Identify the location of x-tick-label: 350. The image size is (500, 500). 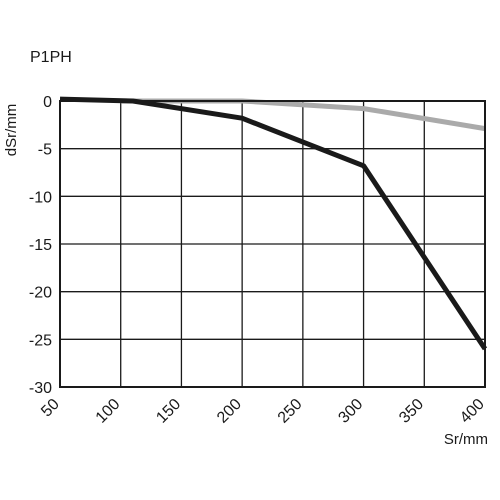
(411, 411).